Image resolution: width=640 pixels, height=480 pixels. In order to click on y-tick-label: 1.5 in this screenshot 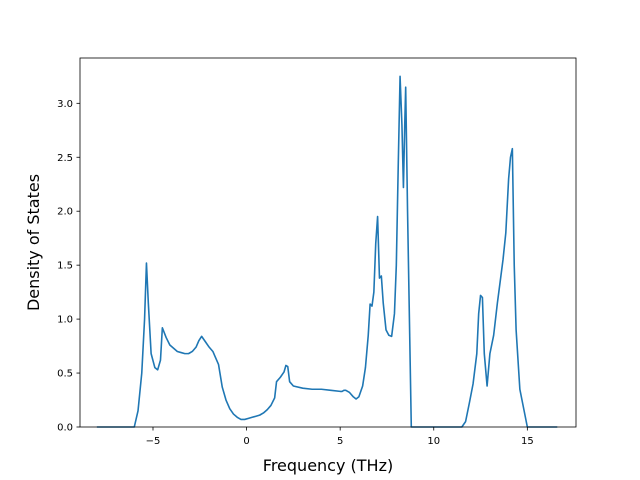, I will do `click(65, 266)`.